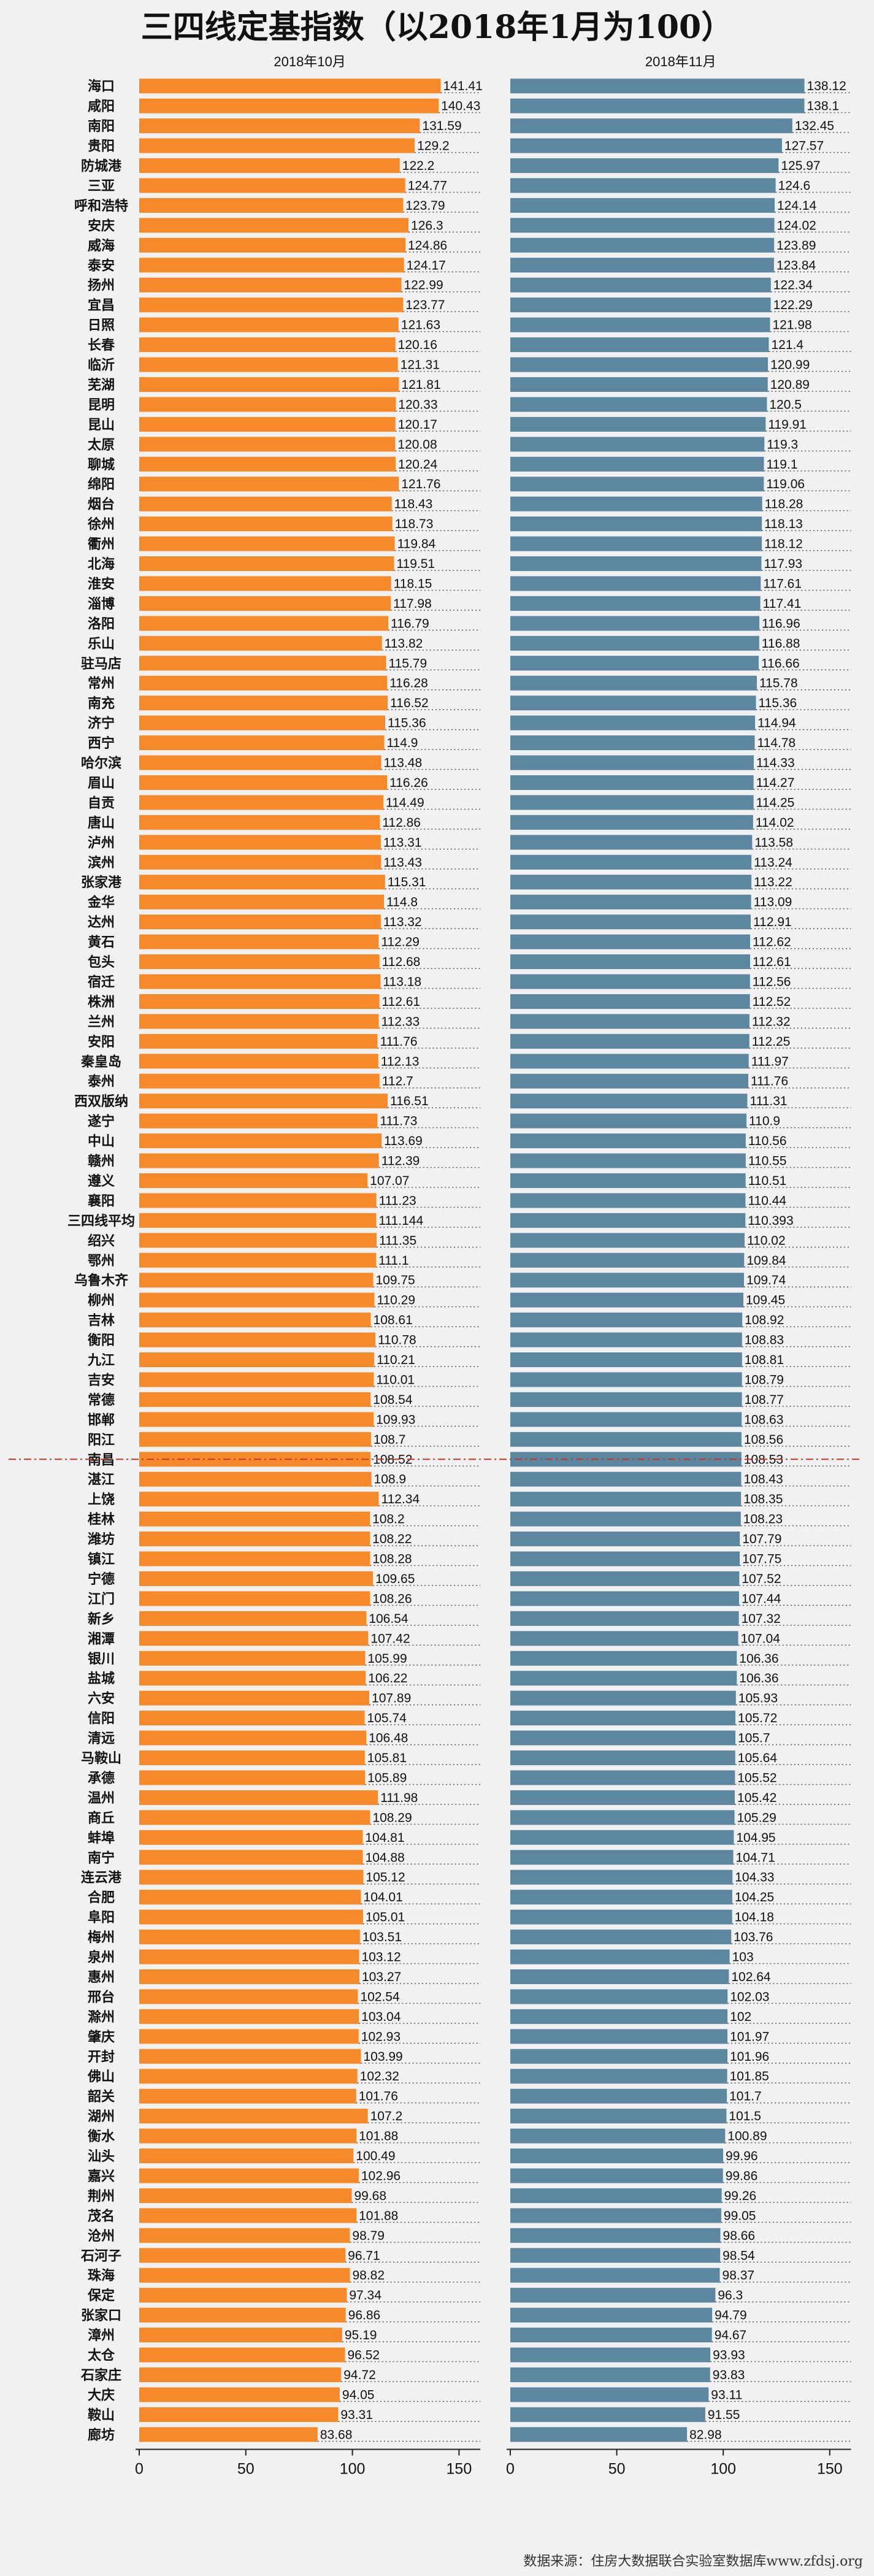  I want to click on value-label-oct: 115.31, so click(407, 882).